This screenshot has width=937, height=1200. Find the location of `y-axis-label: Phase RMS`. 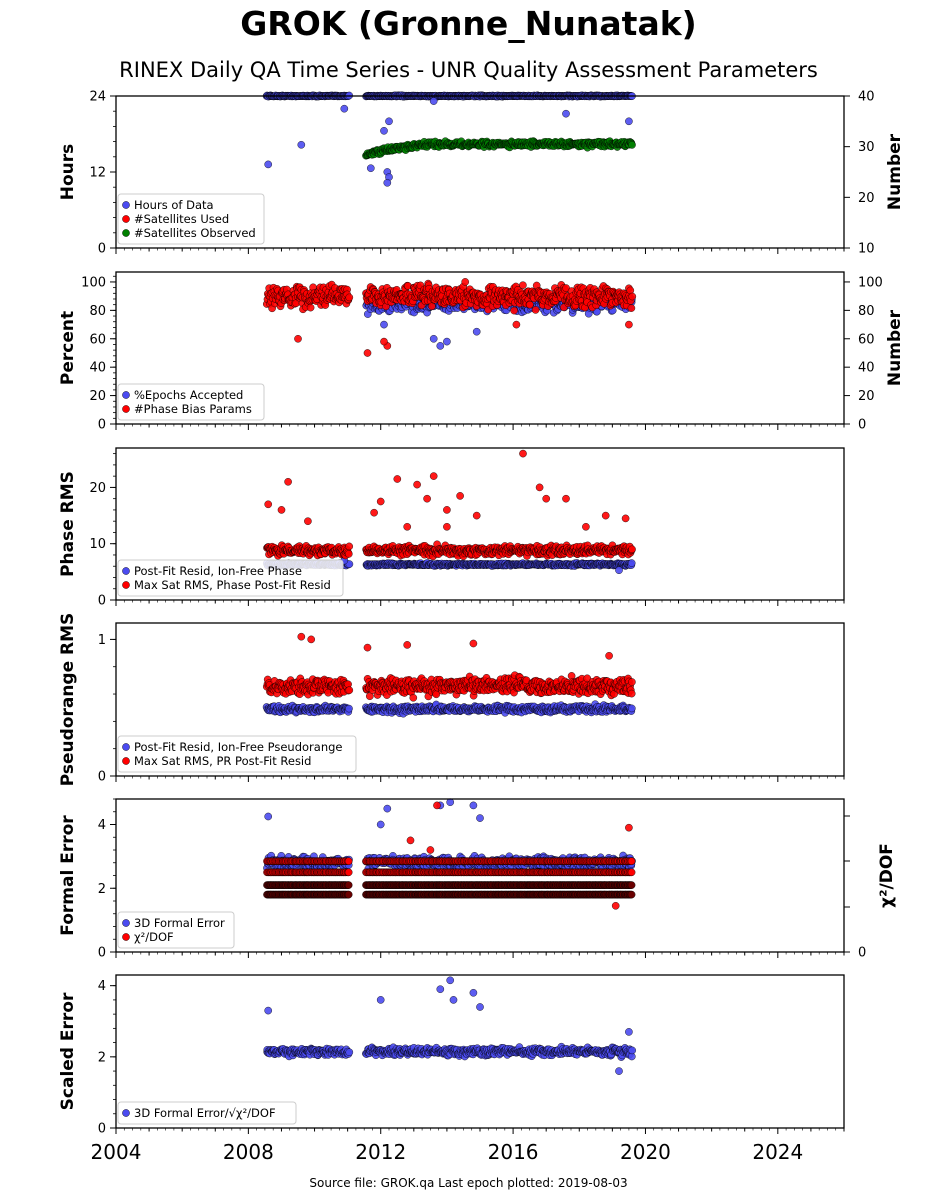

y-axis-label: Phase RMS is located at coordinates (68, 524).